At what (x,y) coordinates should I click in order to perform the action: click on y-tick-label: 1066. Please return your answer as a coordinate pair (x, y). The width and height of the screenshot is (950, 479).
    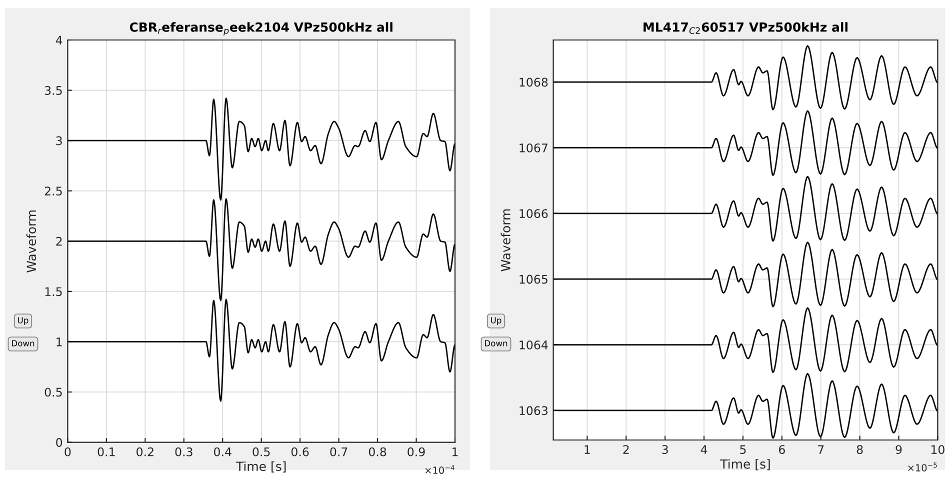
    Looking at the image, I should click on (534, 213).